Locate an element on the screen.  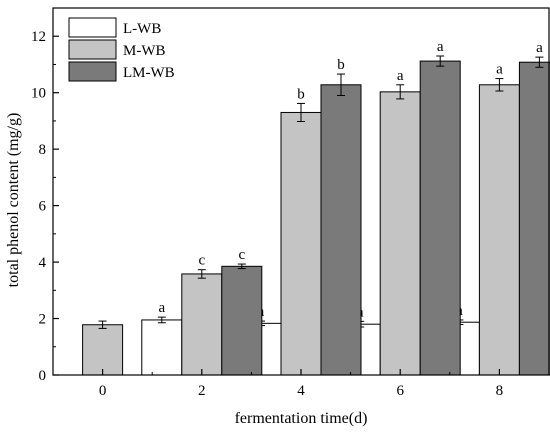
legend-label: M-WB is located at coordinates (144, 51).